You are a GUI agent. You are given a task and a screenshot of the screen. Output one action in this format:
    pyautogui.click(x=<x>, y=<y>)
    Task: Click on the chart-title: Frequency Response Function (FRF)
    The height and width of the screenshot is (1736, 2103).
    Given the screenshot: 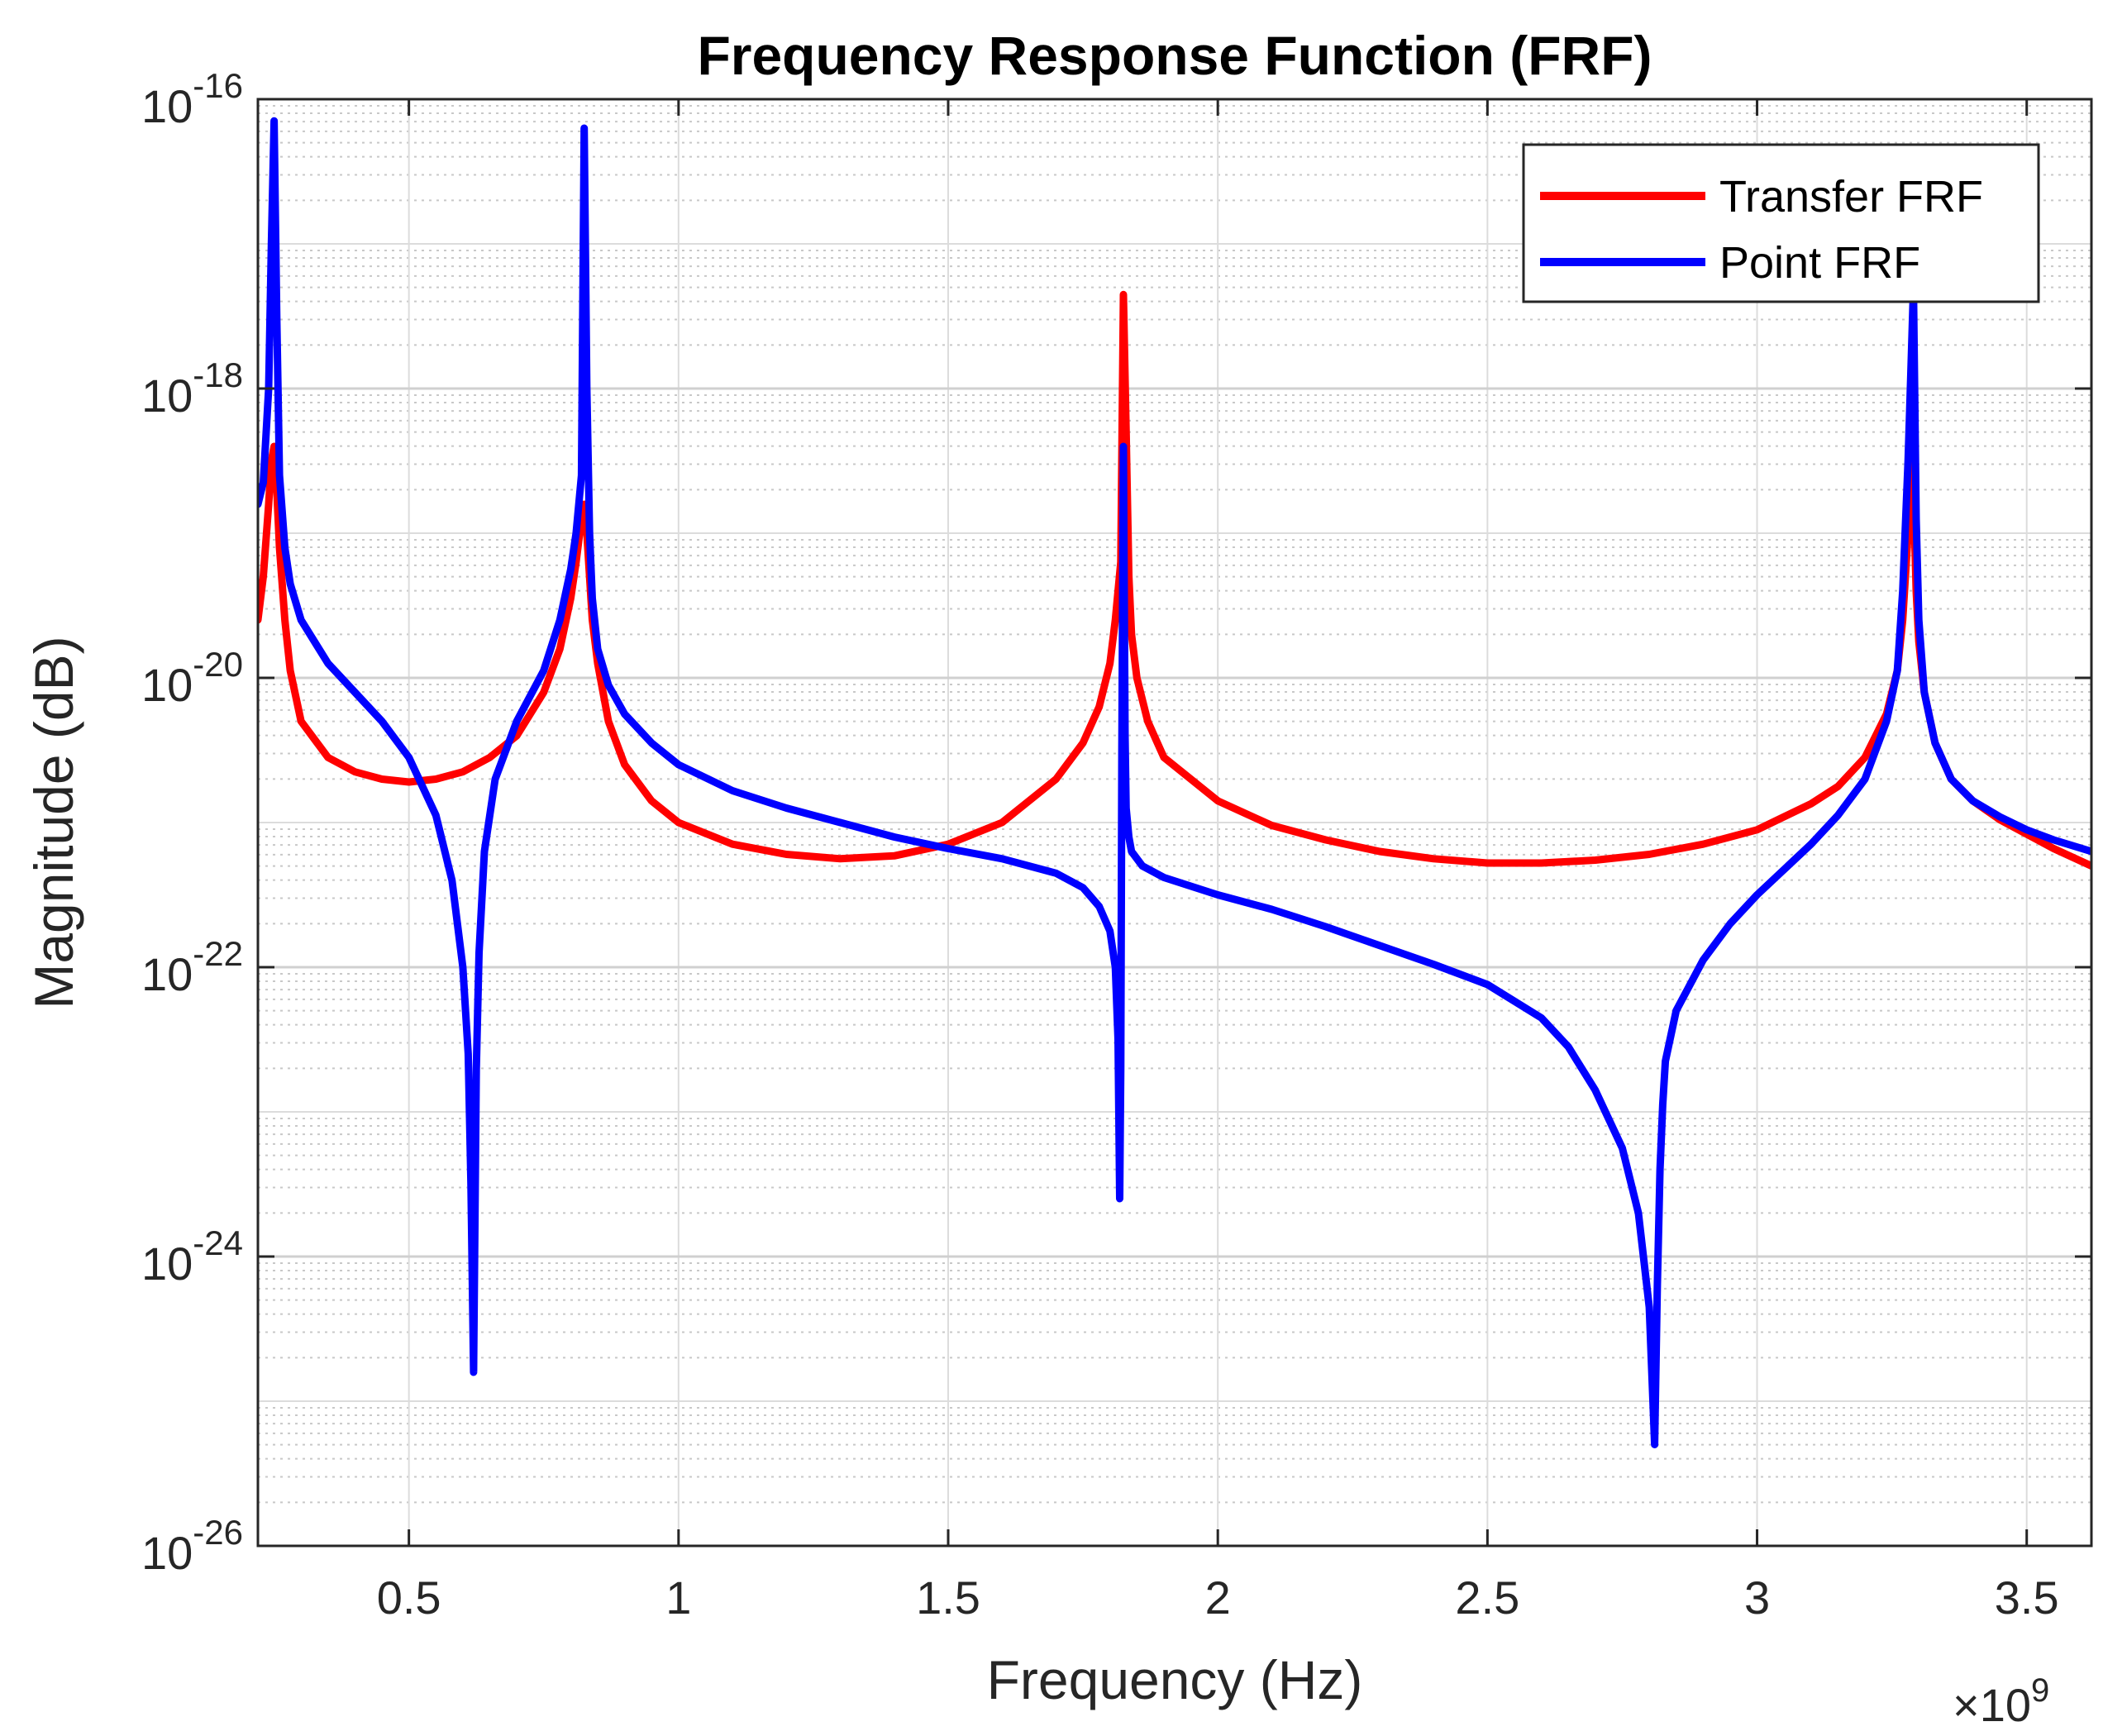 What is the action you would take?
    pyautogui.click(x=1175, y=55)
    